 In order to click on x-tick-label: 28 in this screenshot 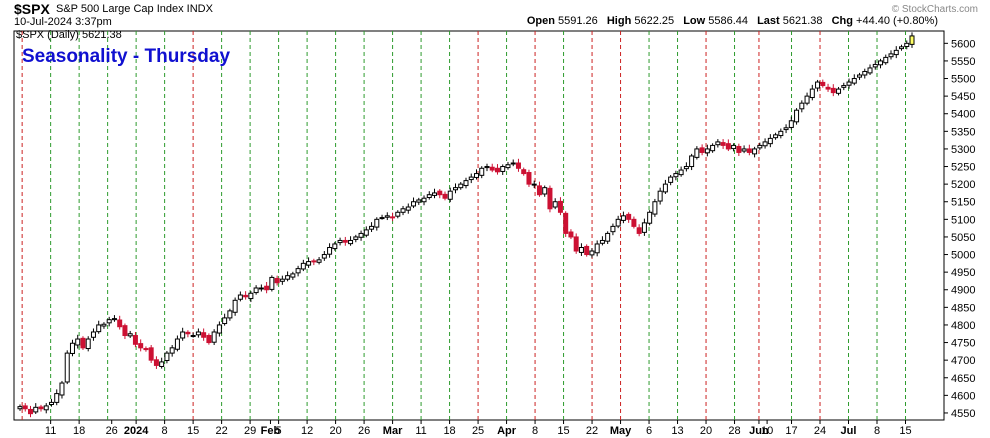, I will do `click(734, 431)`.